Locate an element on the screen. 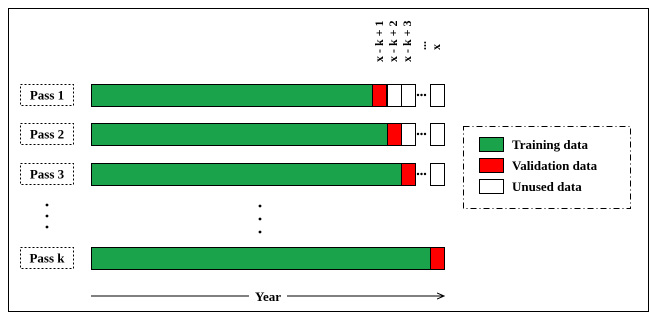 This screenshot has width=657, height=320. column-headers: x - k + 1 x - k + 2 x - k + 3 ... x is located at coordinates (407, 41).